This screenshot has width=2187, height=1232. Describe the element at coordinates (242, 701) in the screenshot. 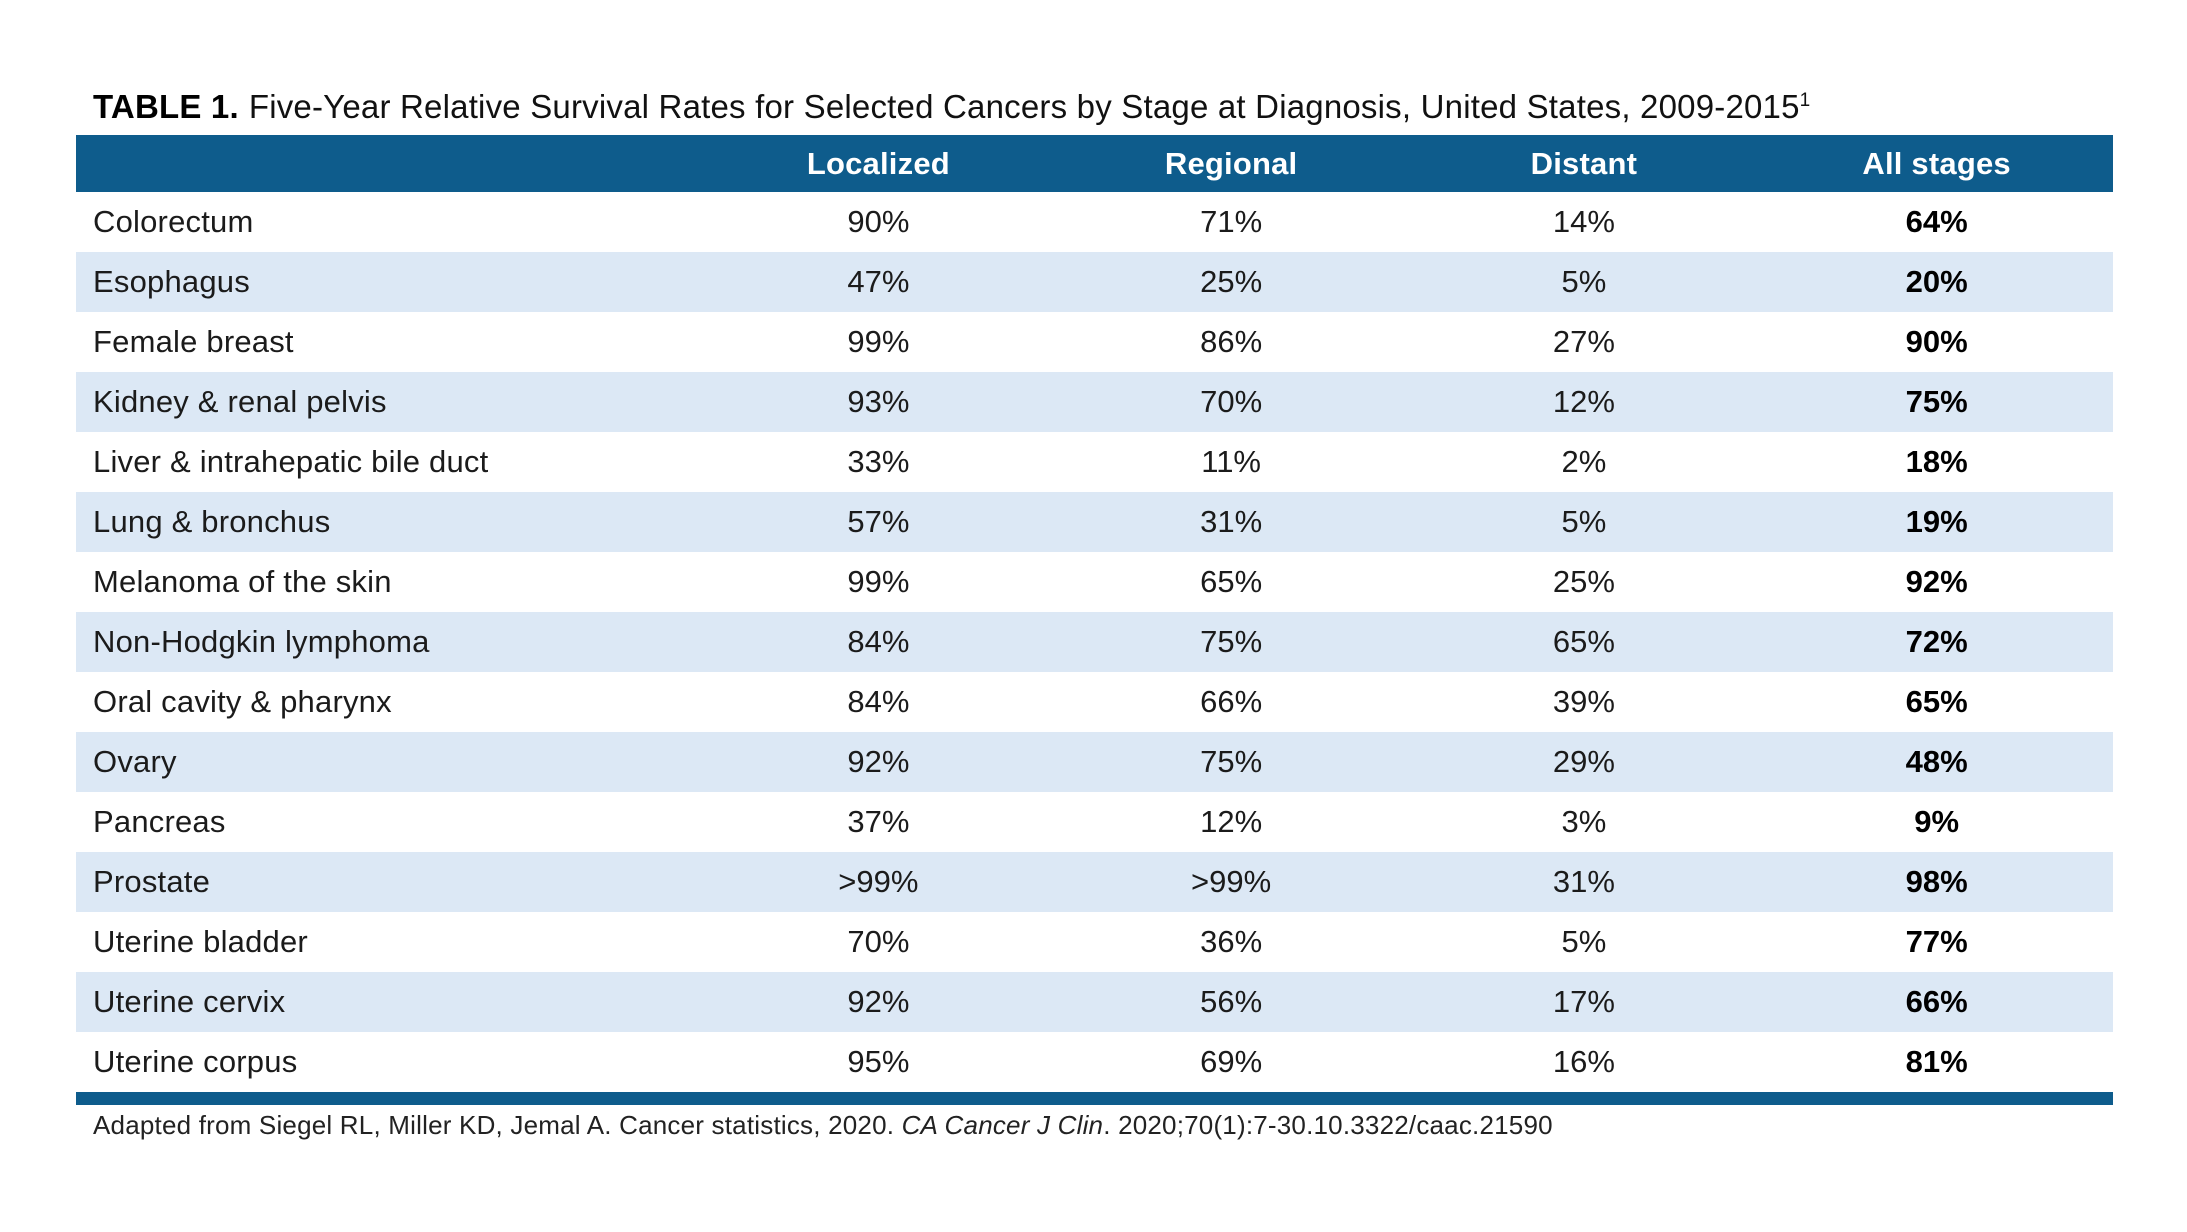

I see `cancer-site-label: Oral cavity & pharynx` at that location.